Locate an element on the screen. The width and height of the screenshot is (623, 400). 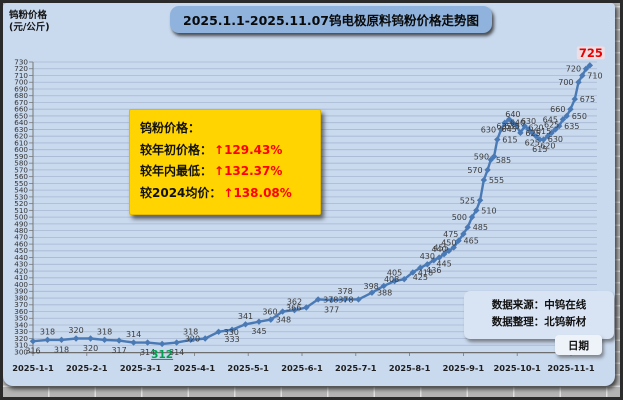
svg-text: 420 is located at coordinates (21, 270).